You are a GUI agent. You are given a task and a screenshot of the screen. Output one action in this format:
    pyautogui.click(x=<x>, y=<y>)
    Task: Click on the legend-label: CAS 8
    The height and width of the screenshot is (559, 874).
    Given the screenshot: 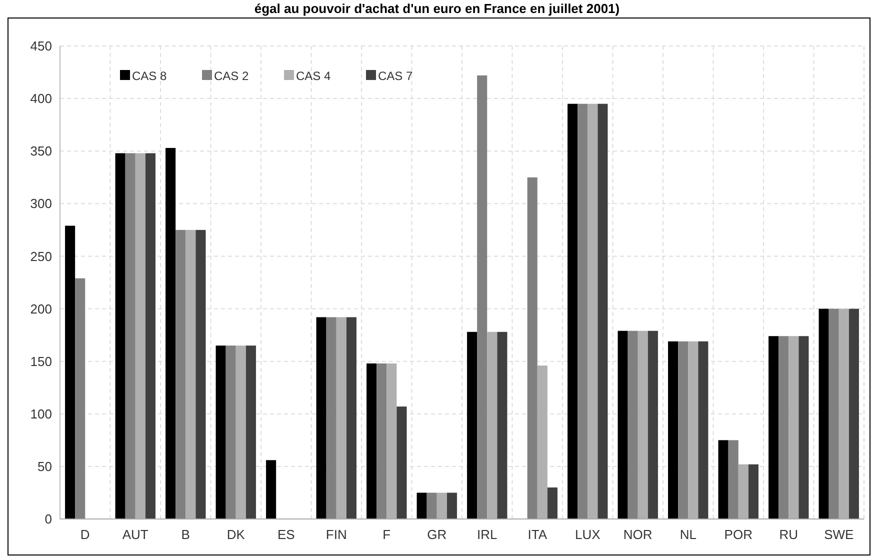 What is the action you would take?
    pyautogui.click(x=150, y=76)
    